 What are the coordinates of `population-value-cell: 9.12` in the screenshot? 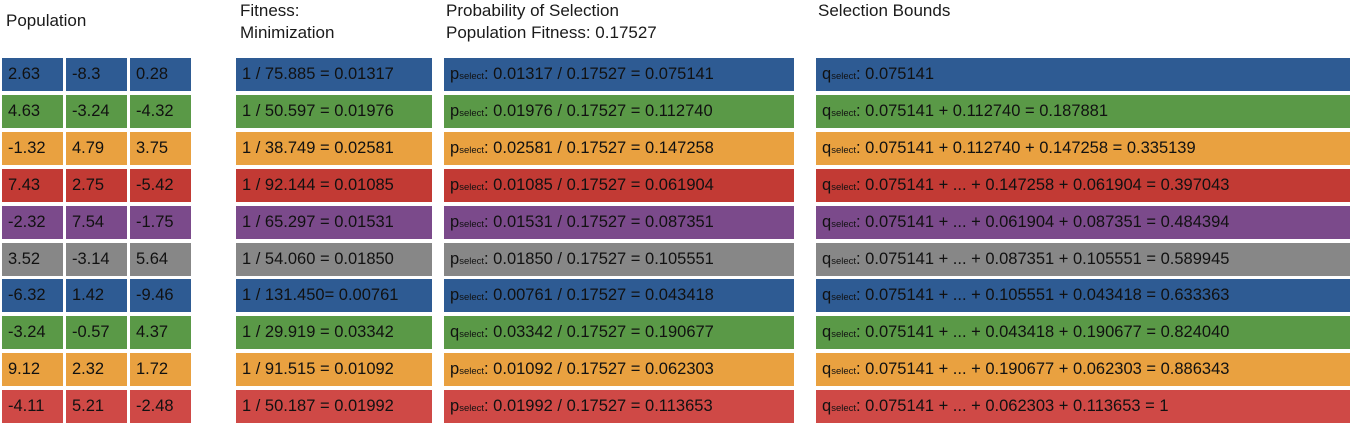 It's located at (32, 369).